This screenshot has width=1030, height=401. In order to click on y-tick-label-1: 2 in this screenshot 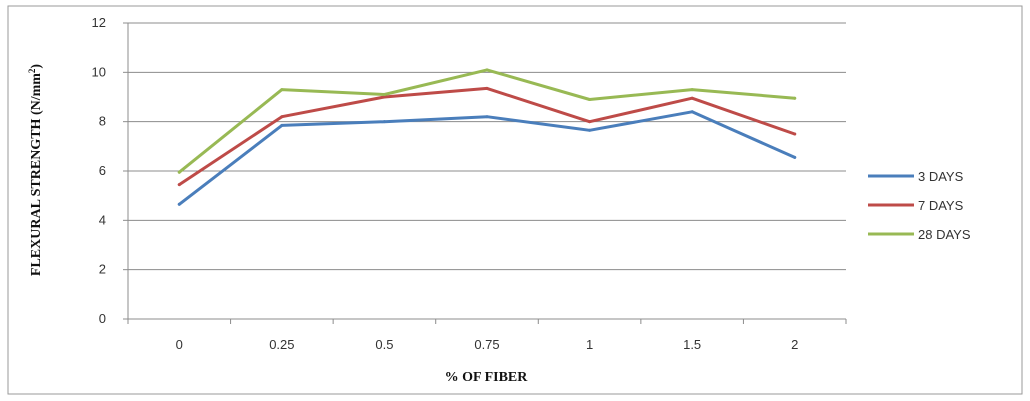, I will do `click(102, 269)`.